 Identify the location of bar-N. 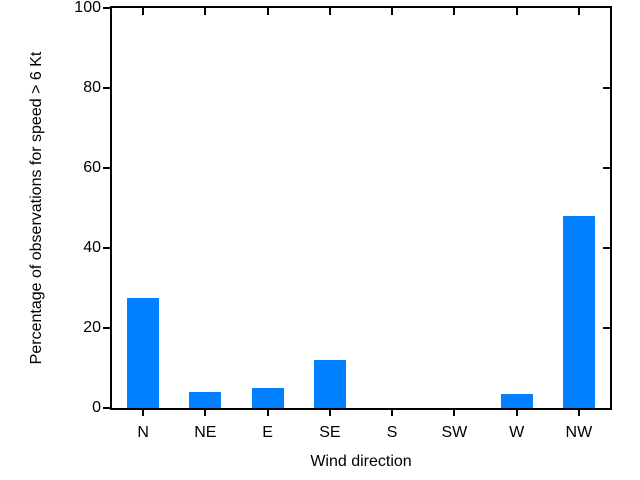
(143, 353).